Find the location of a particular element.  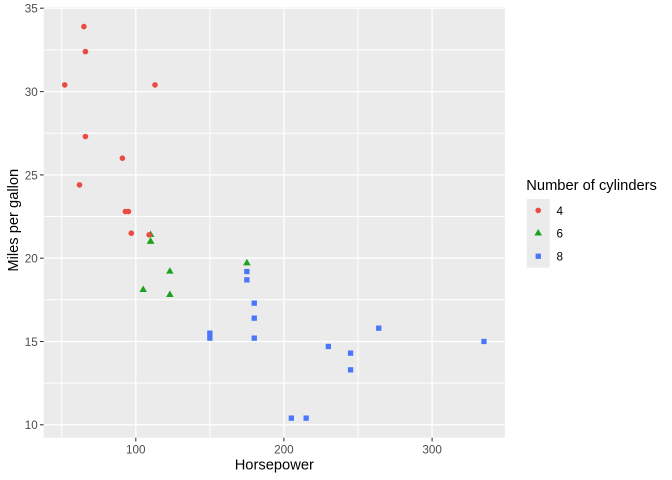

svg-text: 15 is located at coordinates (32, 342).